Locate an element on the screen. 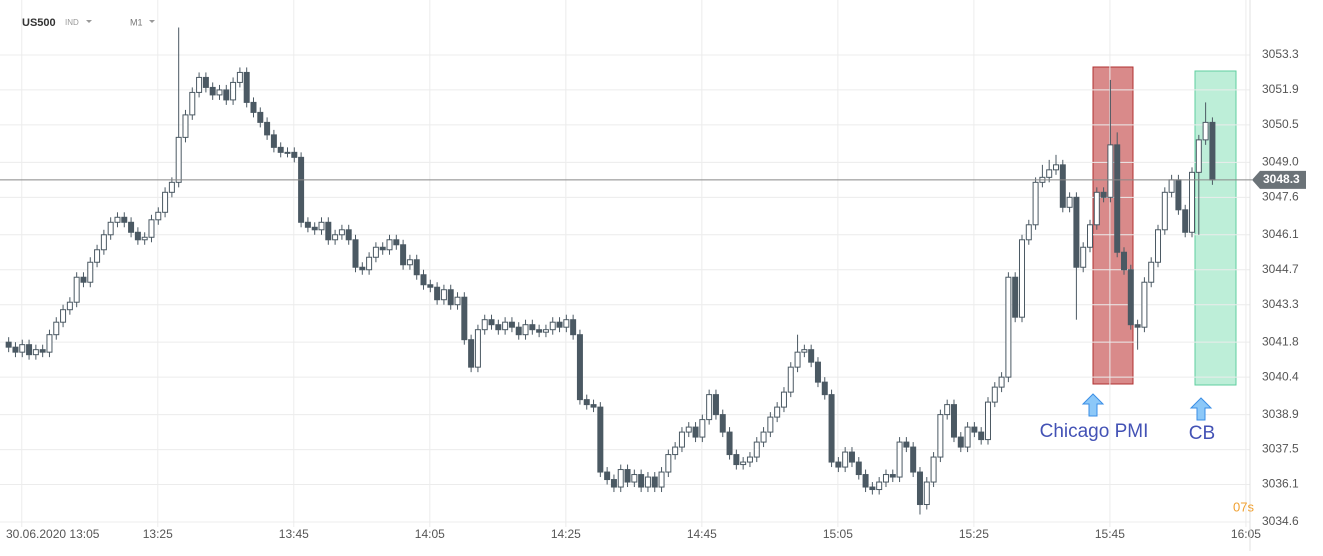 The image size is (1323, 556). symbol: US500 is located at coordinates (39, 23).